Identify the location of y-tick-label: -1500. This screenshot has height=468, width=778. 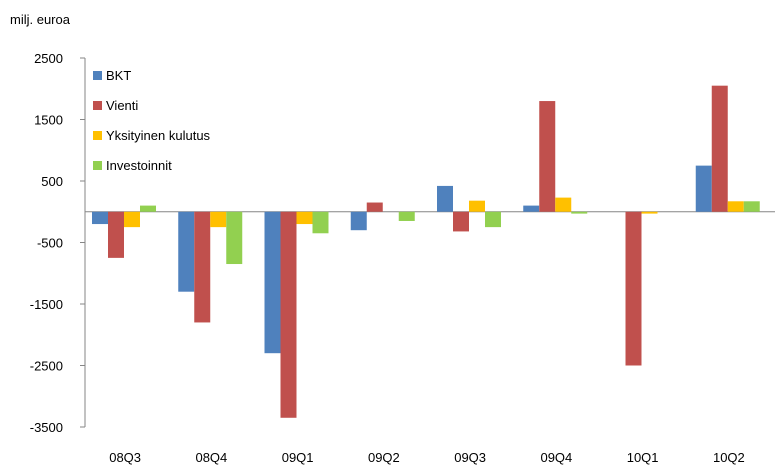
(46, 304).